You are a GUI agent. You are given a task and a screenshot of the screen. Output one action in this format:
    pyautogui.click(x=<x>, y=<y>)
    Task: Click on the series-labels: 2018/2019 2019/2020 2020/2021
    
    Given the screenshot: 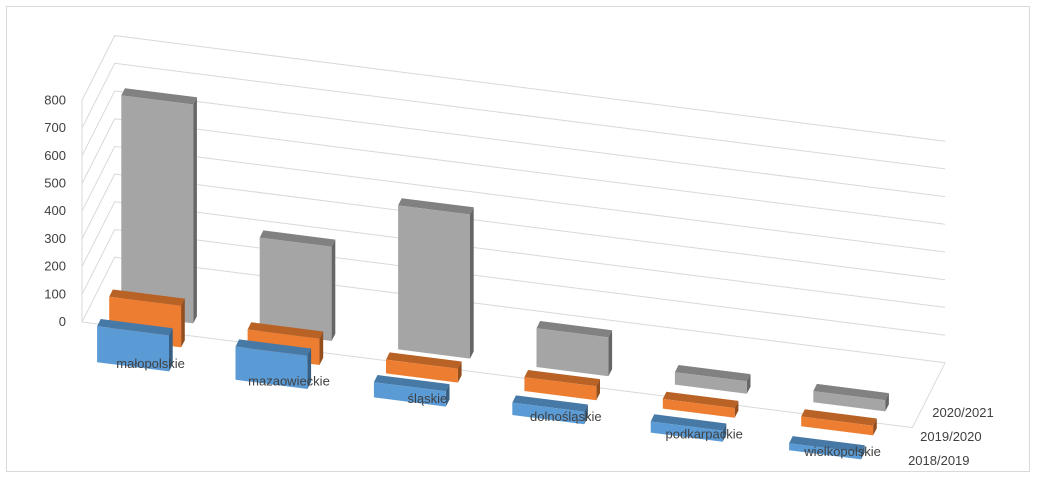 What is the action you would take?
    pyautogui.click(x=951, y=436)
    